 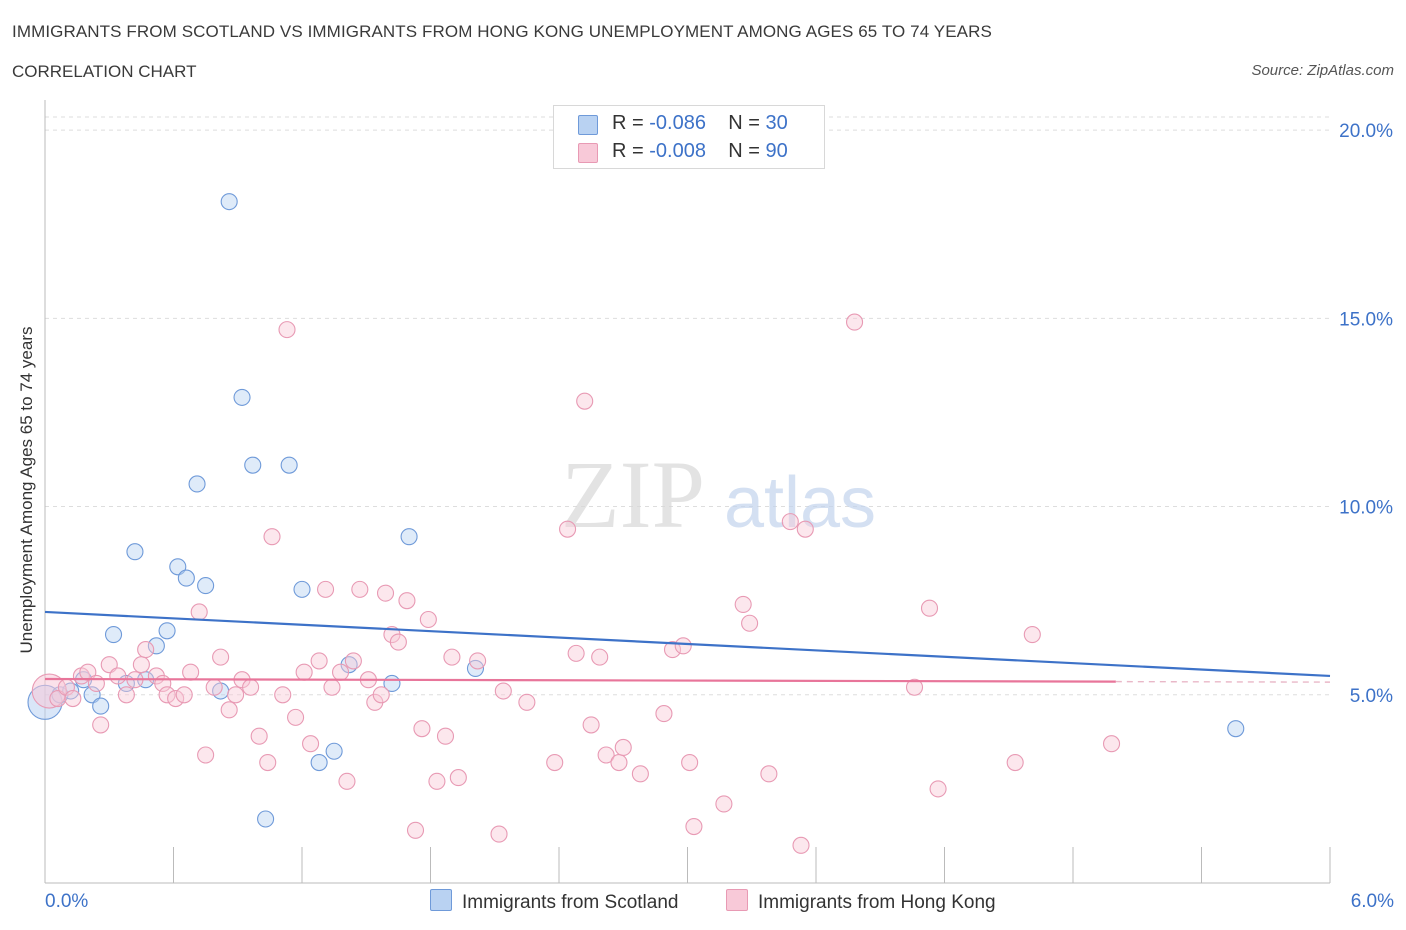 I want to click on y-axis-title: Unemployment Among Ages 65 to 74 years, so click(x=26, y=490).